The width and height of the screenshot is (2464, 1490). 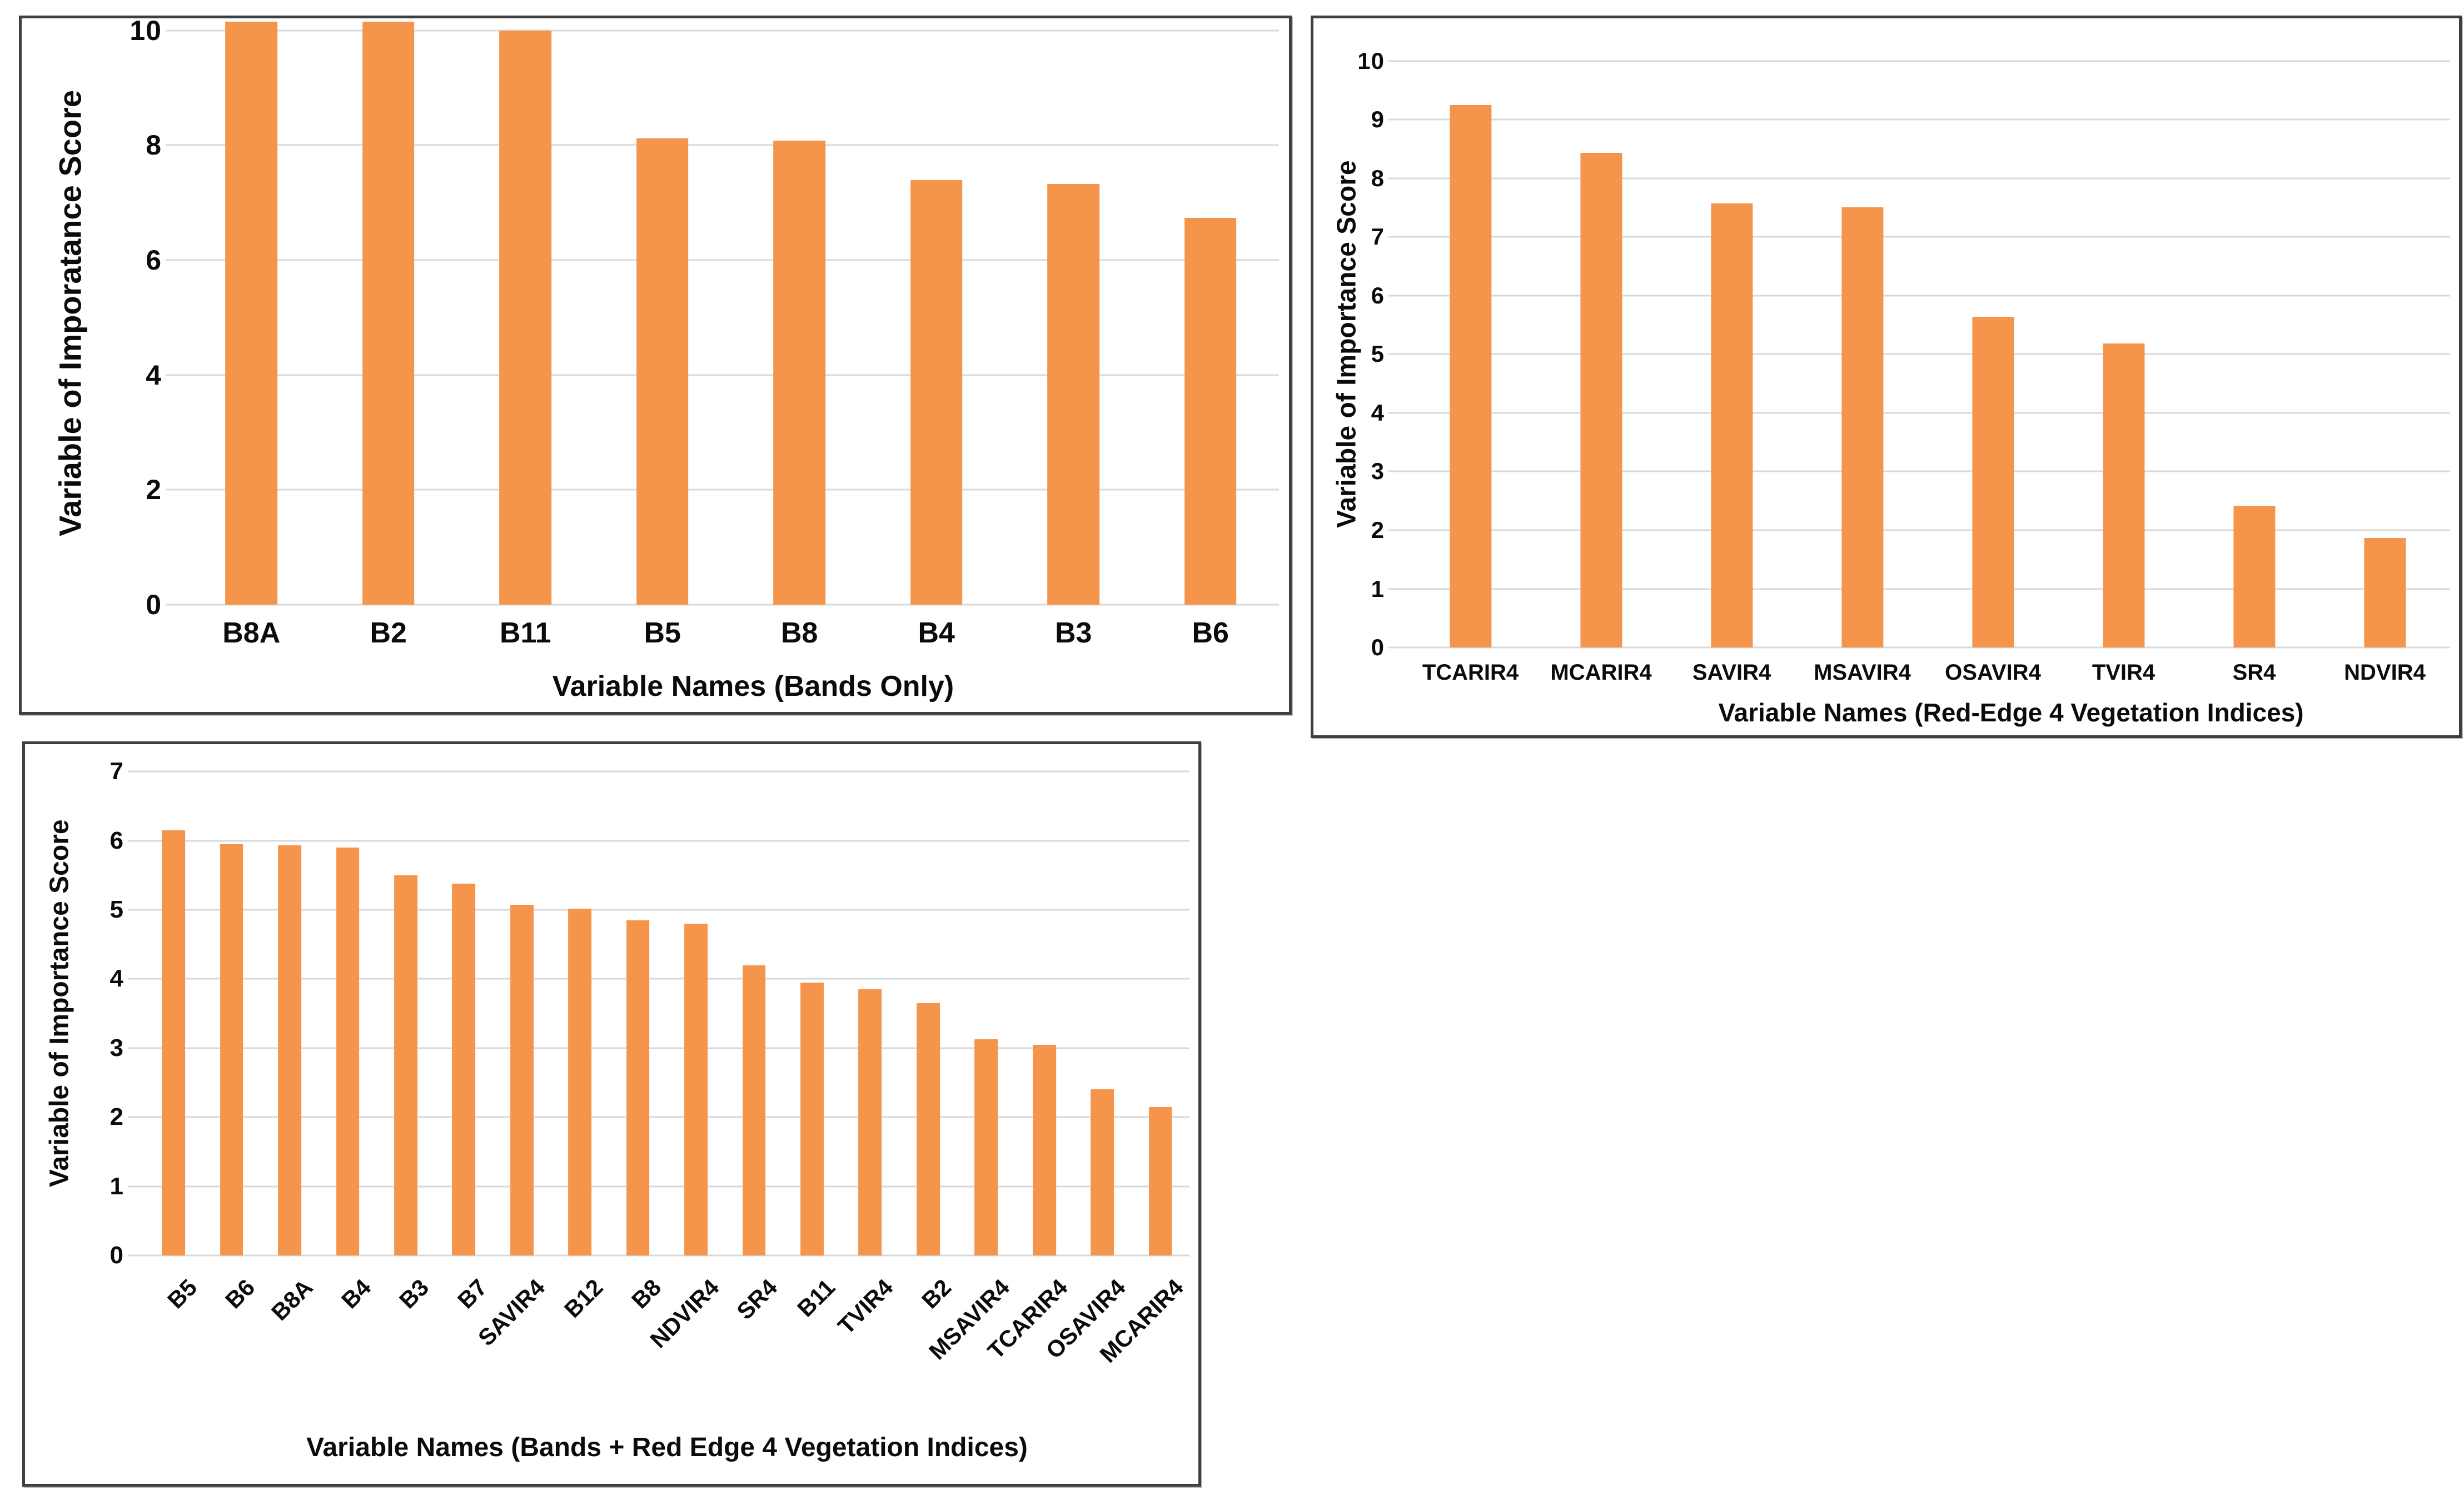 What do you see at coordinates (799, 372) in the screenshot?
I see `bar-B8` at bounding box center [799, 372].